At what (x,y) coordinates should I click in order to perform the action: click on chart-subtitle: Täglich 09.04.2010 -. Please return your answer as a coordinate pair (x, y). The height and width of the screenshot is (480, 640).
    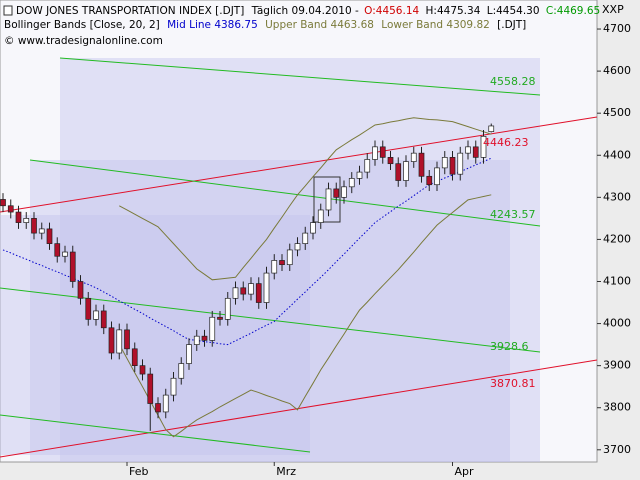
    Looking at the image, I should click on (305, 11).